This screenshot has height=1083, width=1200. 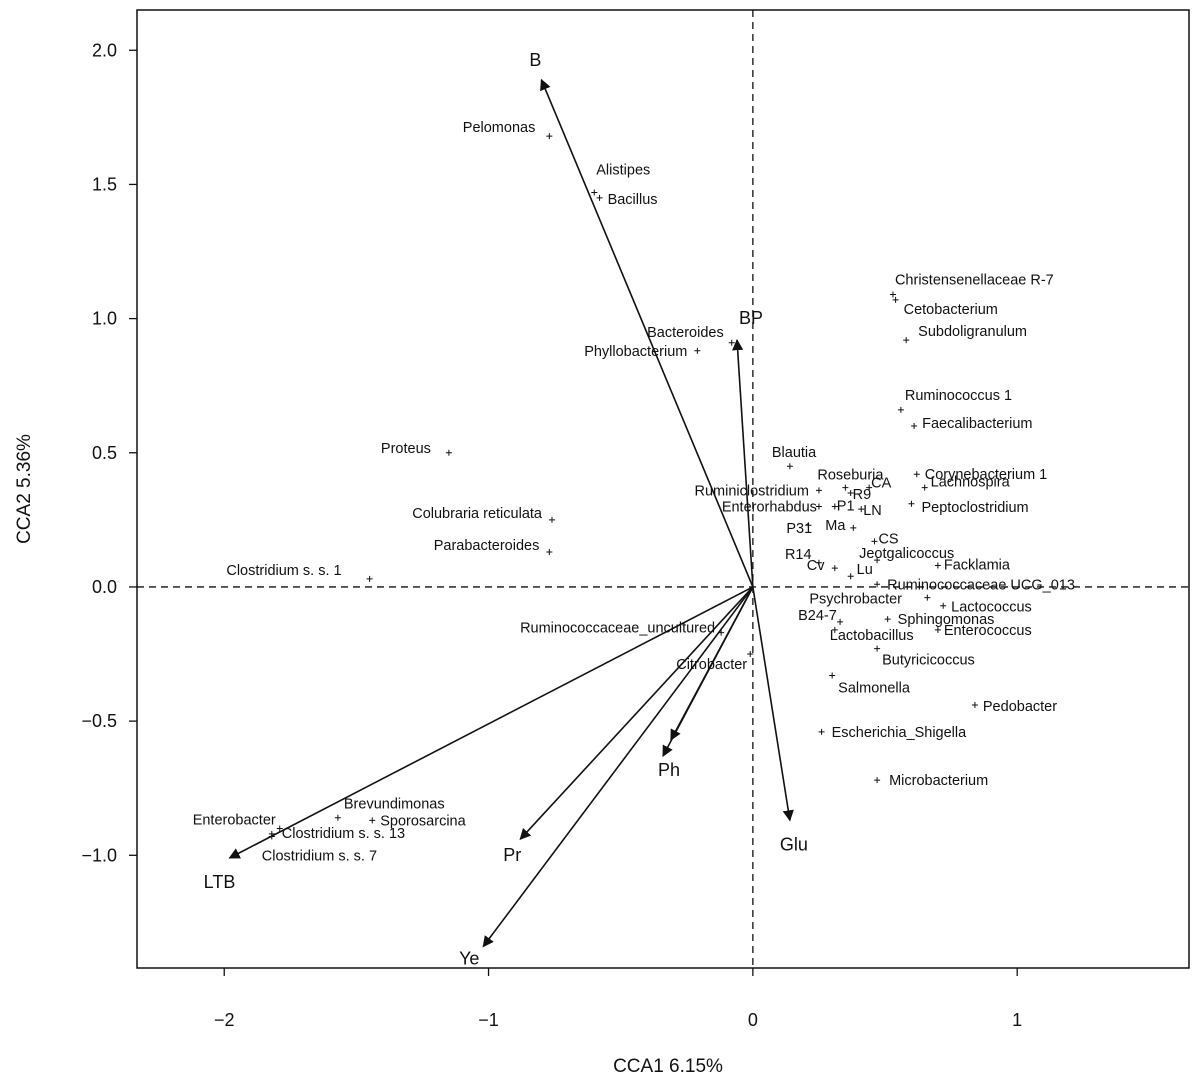 I want to click on species-point-enterobacter, so click(x=279, y=828).